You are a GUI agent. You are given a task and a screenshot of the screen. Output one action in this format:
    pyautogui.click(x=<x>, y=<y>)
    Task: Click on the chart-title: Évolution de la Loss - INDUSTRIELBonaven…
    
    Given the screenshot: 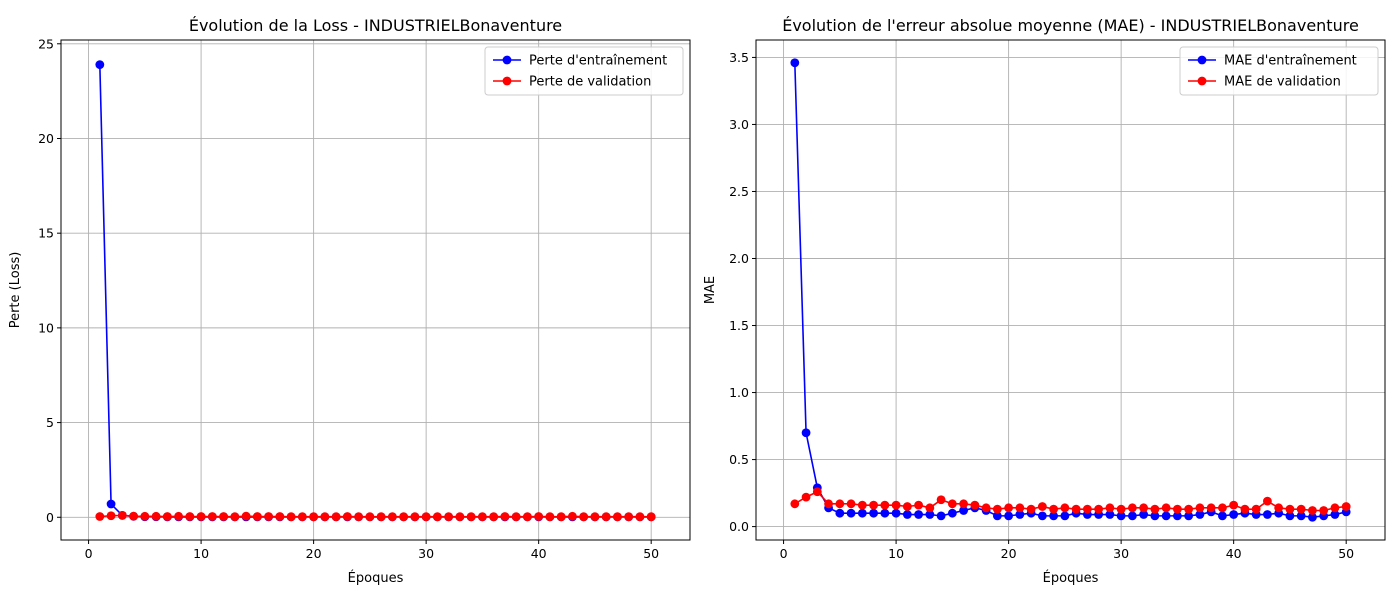 What is the action you would take?
    pyautogui.click(x=375, y=25)
    